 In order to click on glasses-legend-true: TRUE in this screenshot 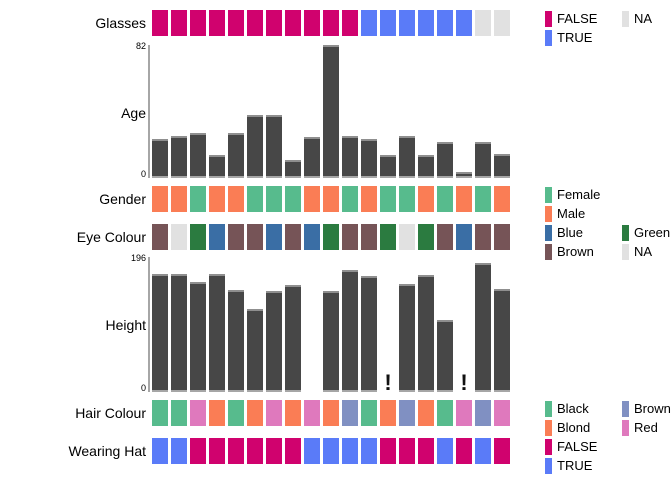, I will do `click(568, 37)`.